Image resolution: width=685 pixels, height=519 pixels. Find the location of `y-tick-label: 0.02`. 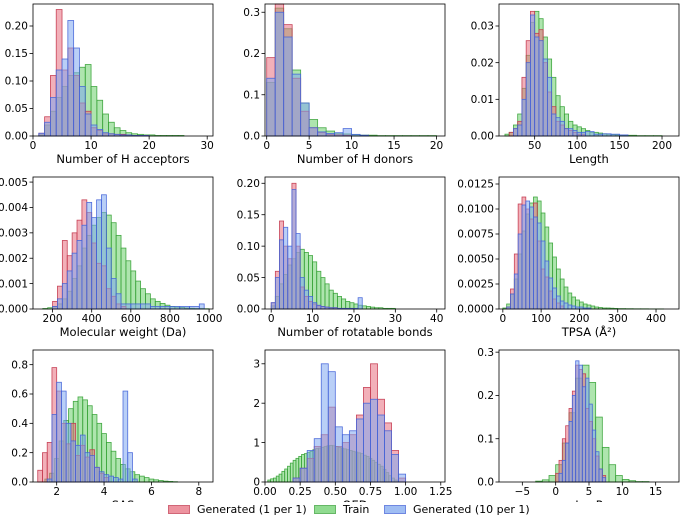

y-tick-label: 0.02 is located at coordinates (482, 63).